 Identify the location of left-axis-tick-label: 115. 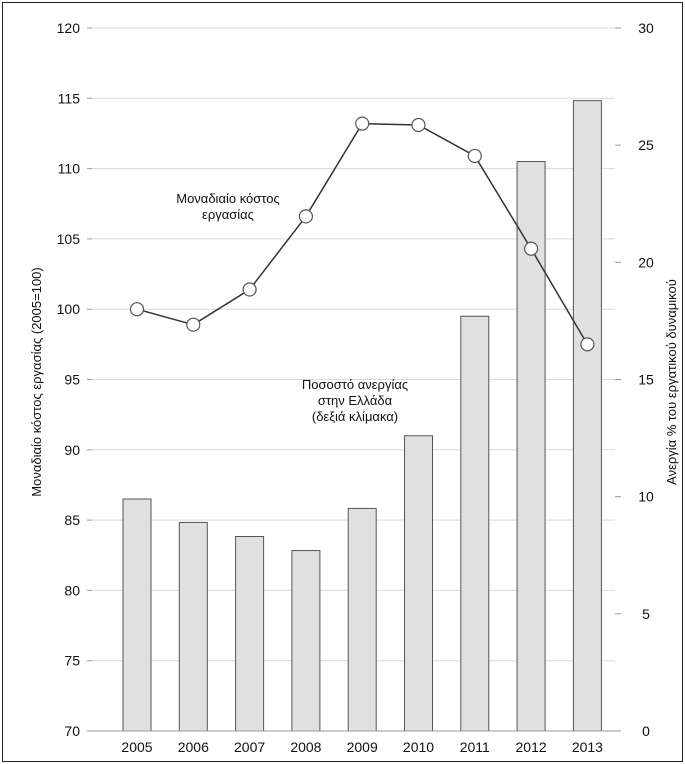
(69, 98).